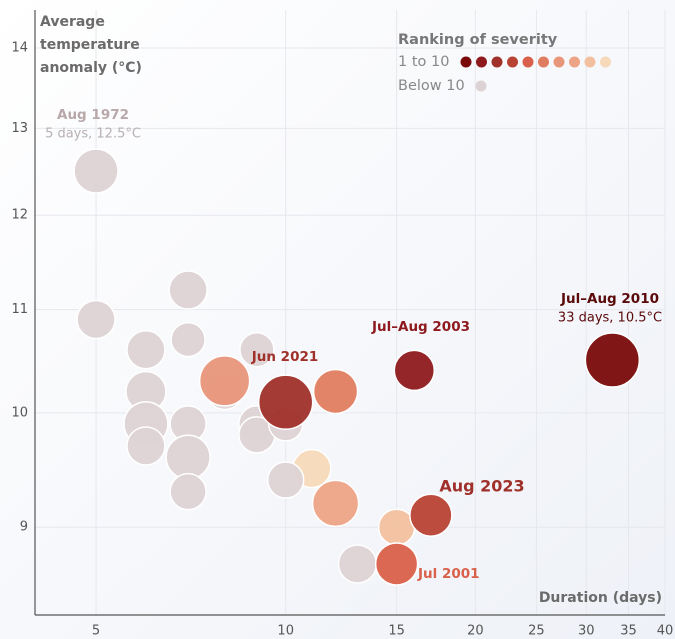 The image size is (675, 639). I want to click on annotation-subtitle: 5 days, 12.5°C, so click(93, 134).